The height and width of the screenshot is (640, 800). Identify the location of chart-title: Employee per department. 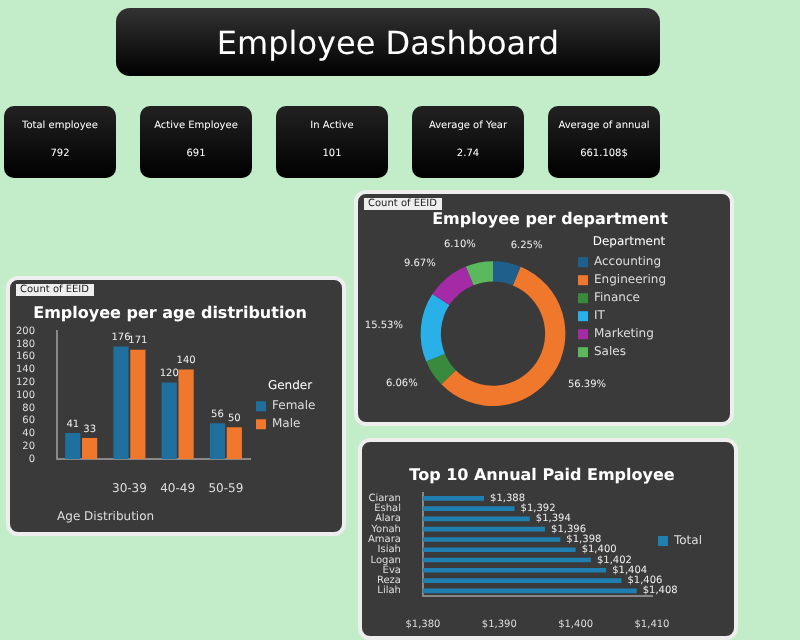
(550, 218).